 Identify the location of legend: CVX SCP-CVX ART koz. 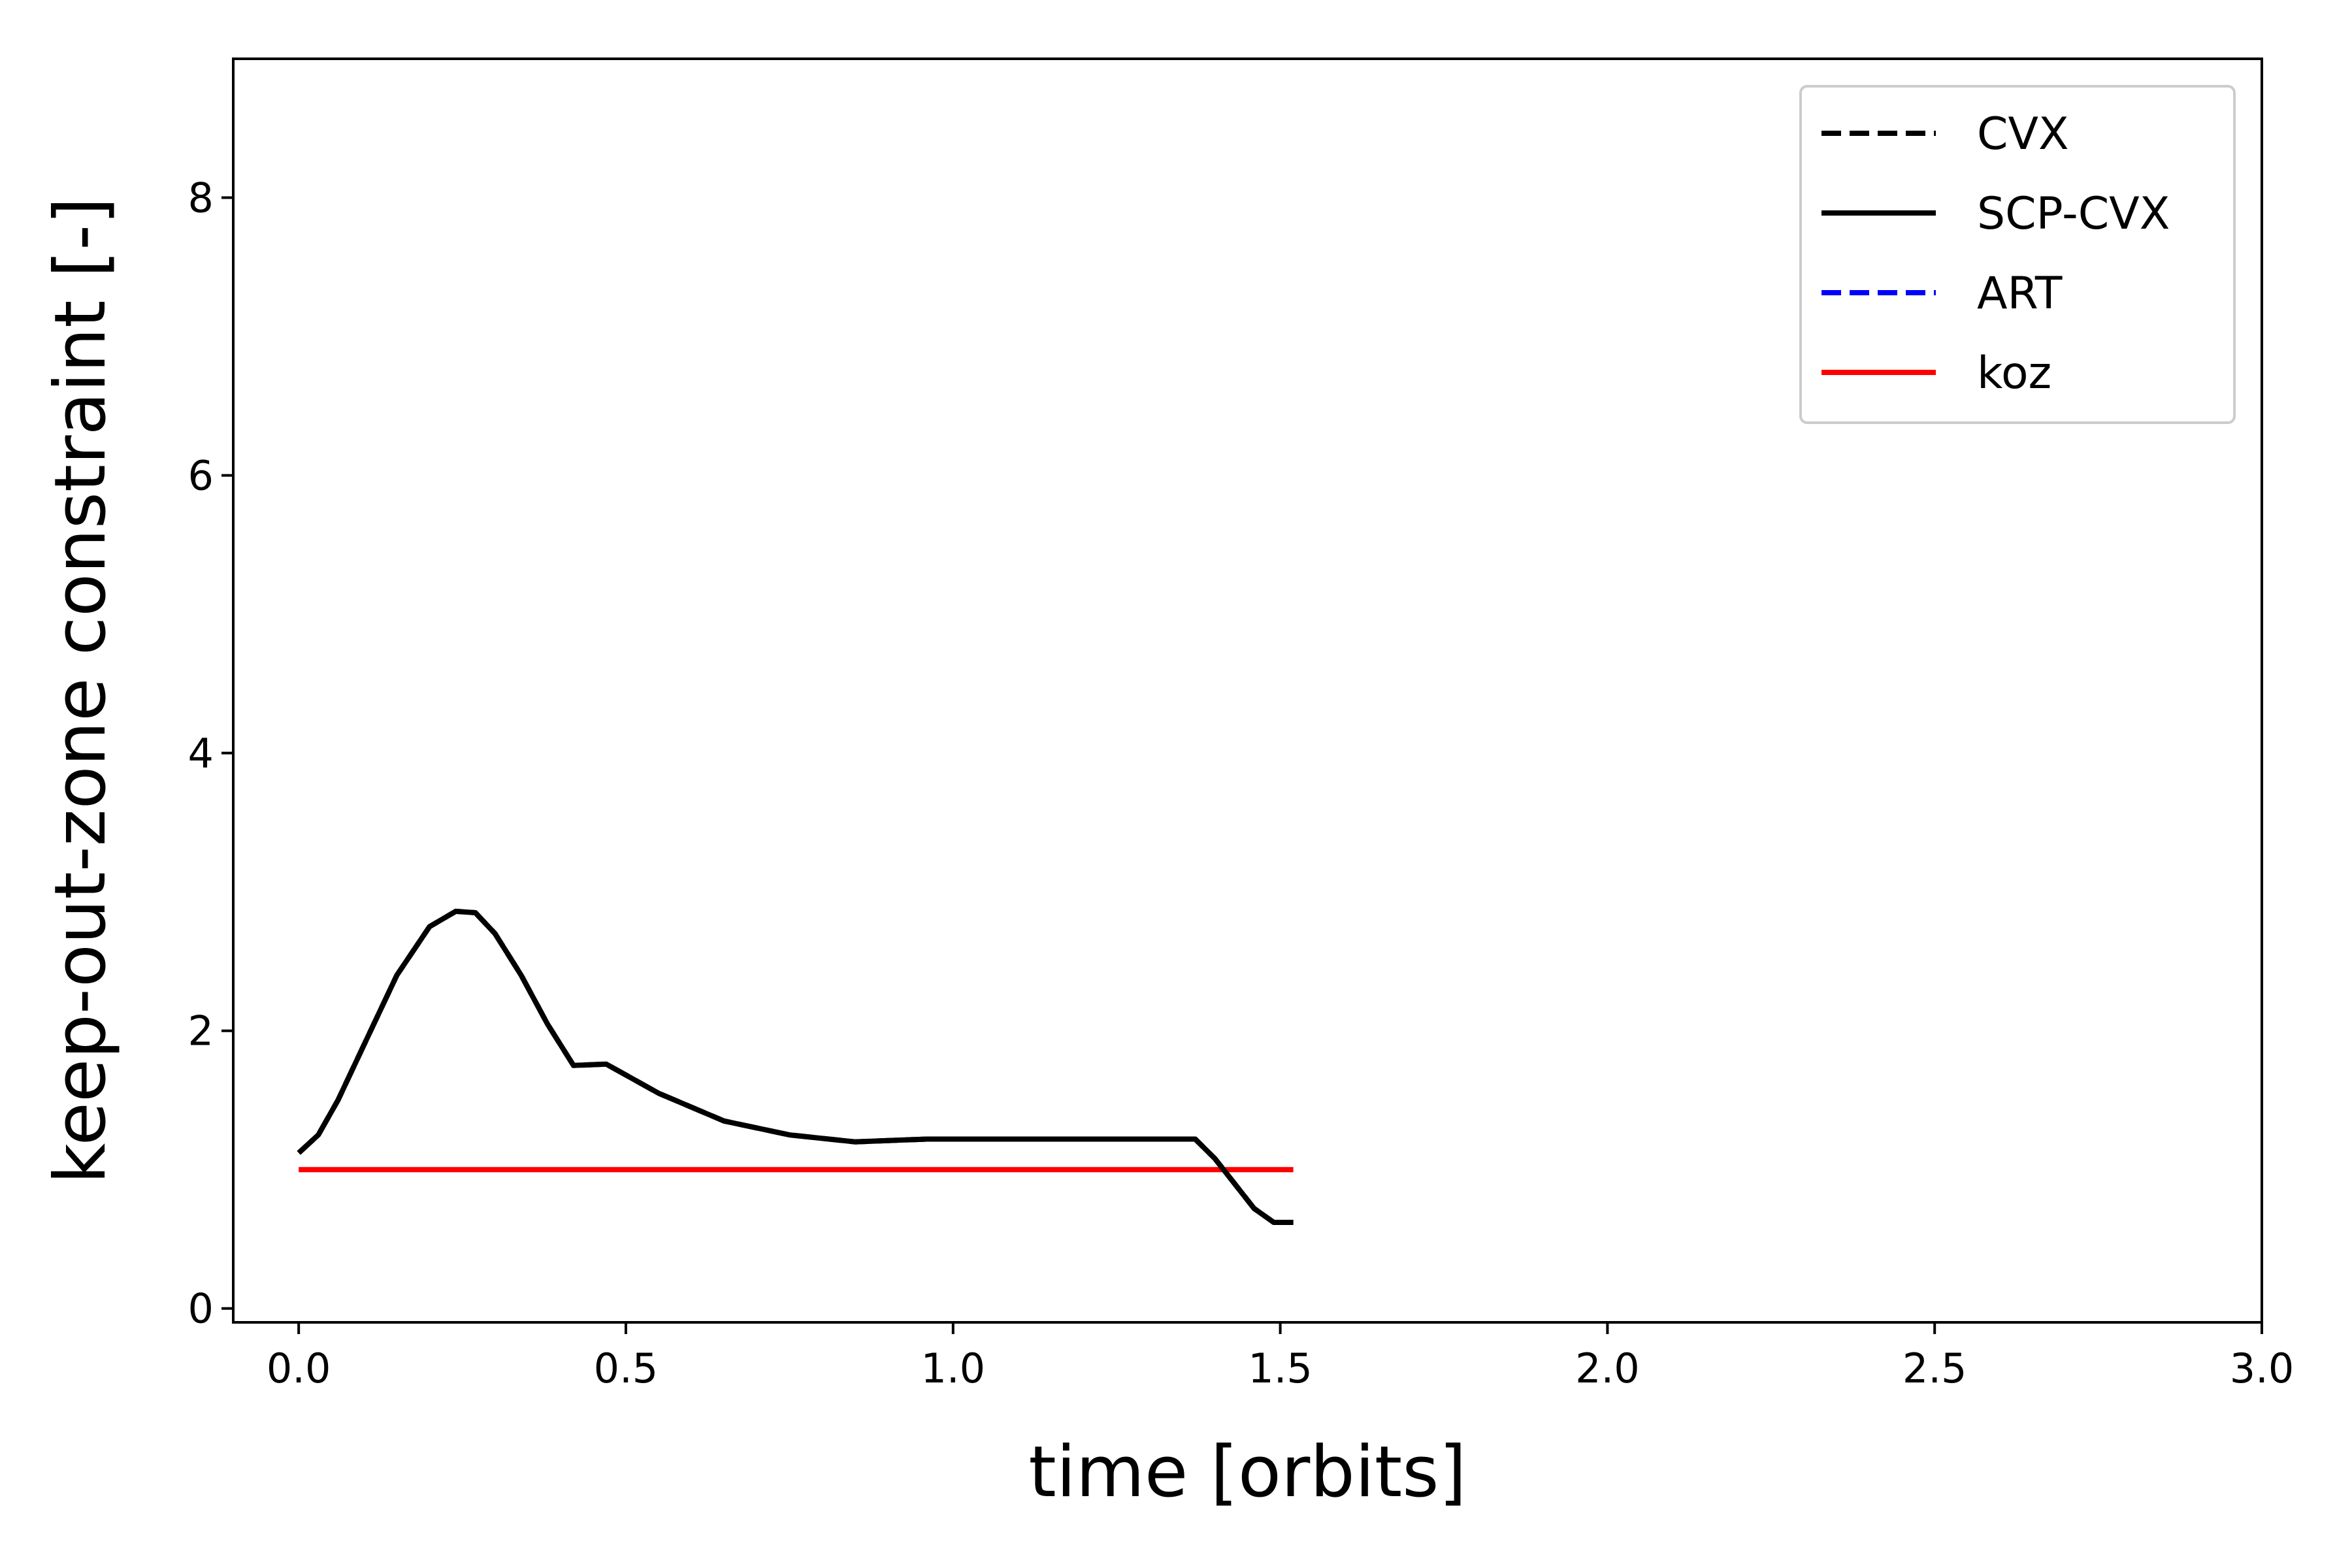
(2017, 254).